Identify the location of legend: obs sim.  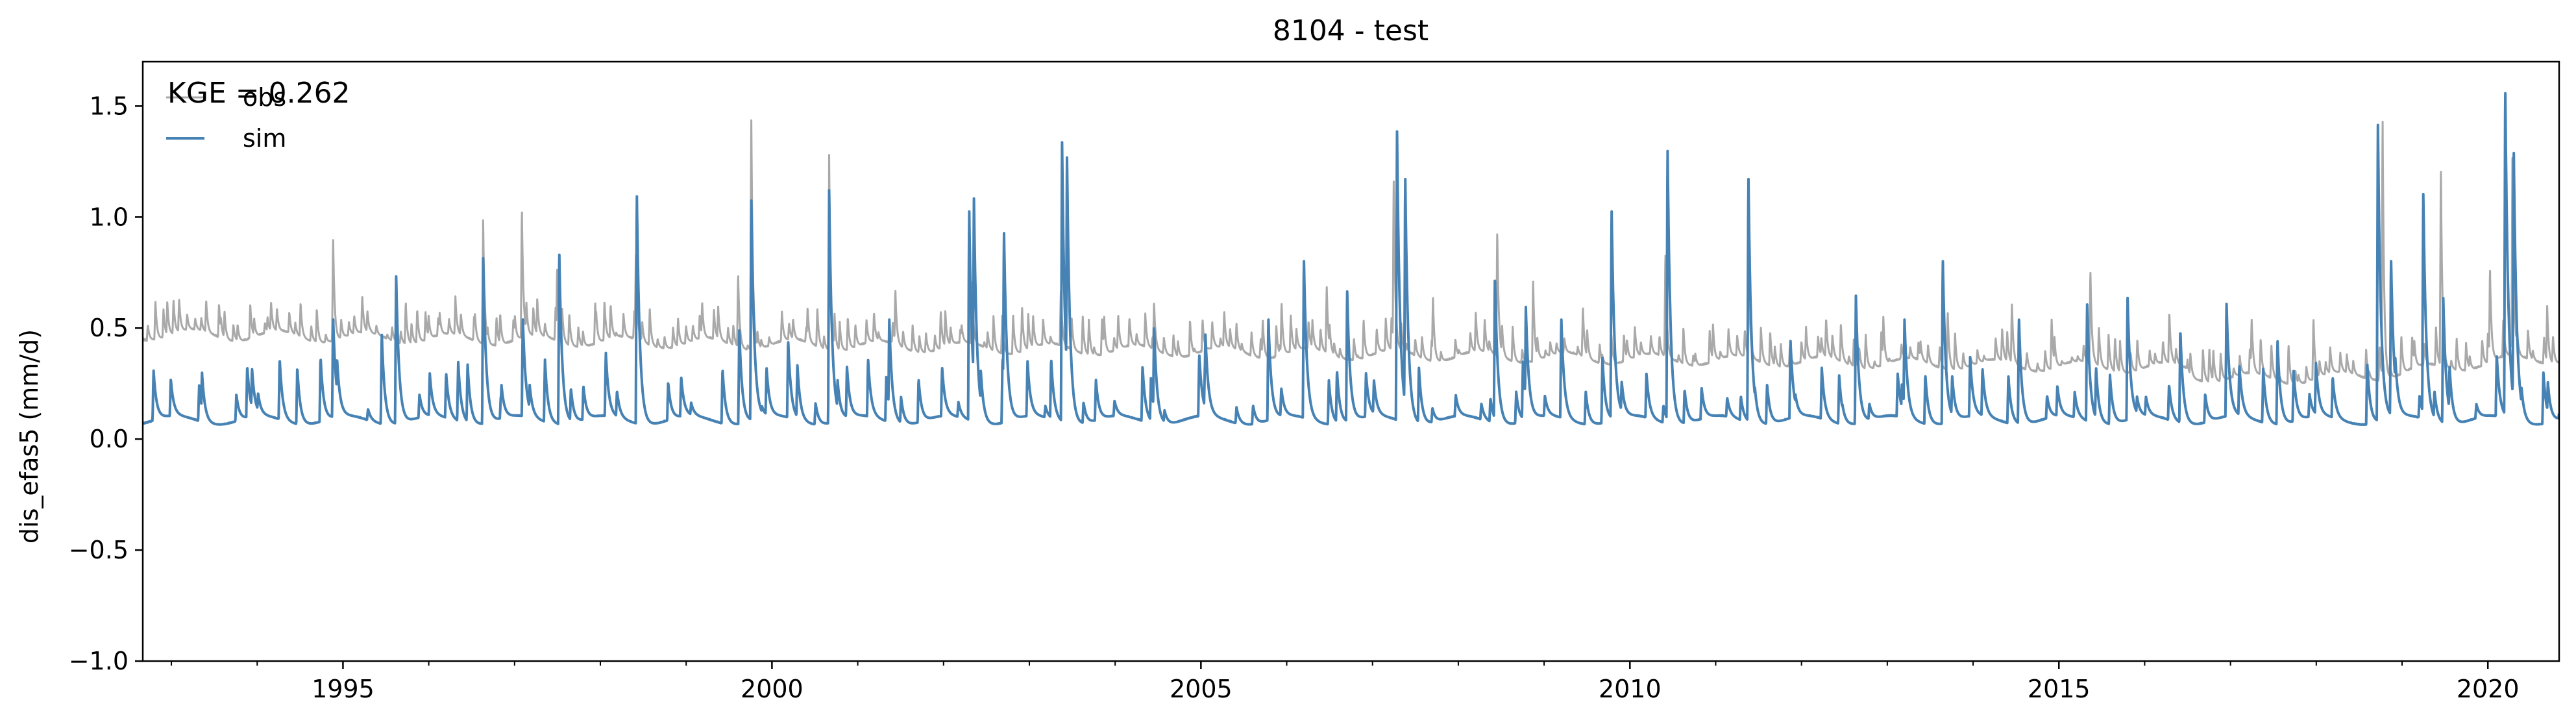
(226, 118).